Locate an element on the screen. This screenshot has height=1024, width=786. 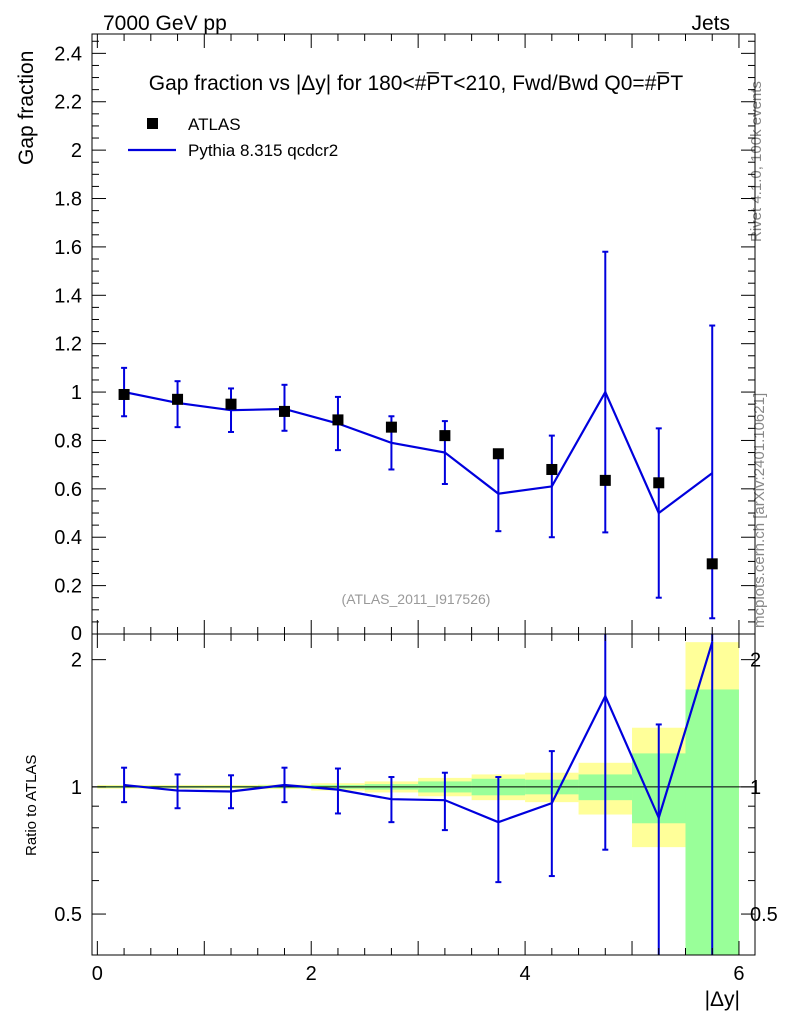
x-tick-label: 0 is located at coordinates (97, 974).